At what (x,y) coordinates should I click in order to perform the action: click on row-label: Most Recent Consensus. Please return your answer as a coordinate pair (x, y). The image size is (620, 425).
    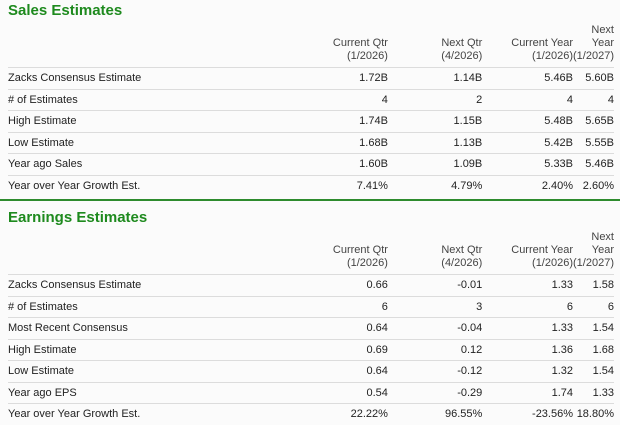
    Looking at the image, I should click on (151, 328).